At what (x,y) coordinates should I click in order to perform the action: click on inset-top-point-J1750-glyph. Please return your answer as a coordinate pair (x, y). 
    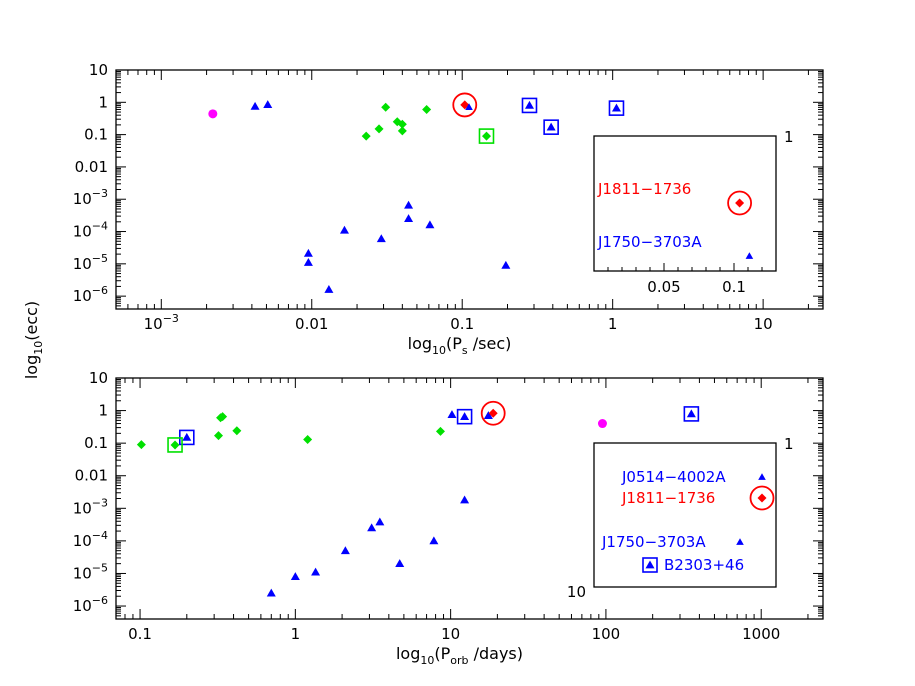
    Looking at the image, I should click on (749, 255).